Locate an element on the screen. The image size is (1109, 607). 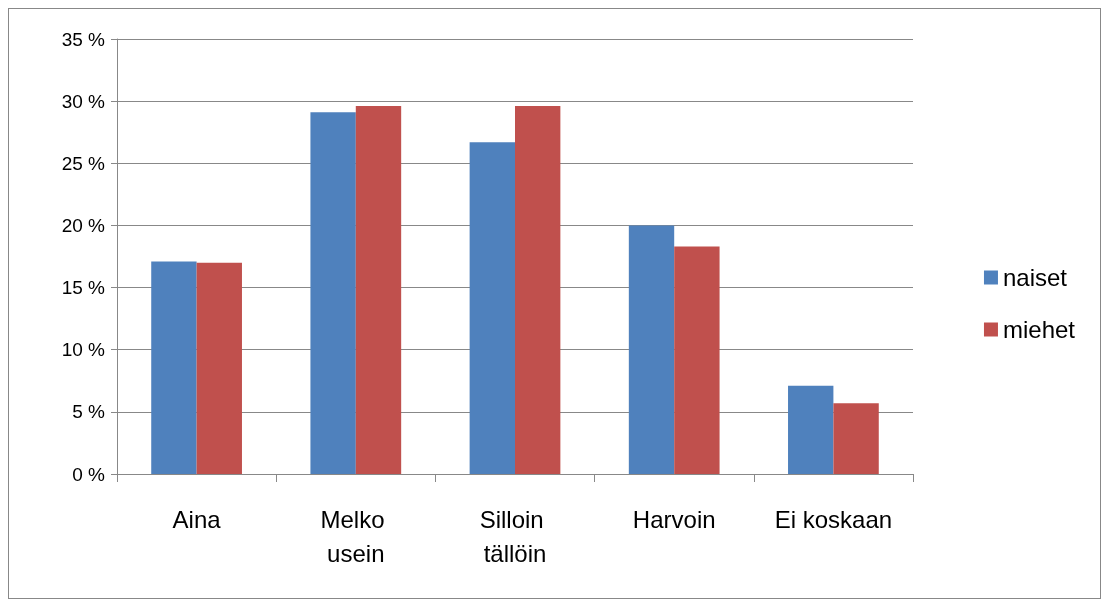
y-tick-label: 30 % is located at coordinates (83, 101).